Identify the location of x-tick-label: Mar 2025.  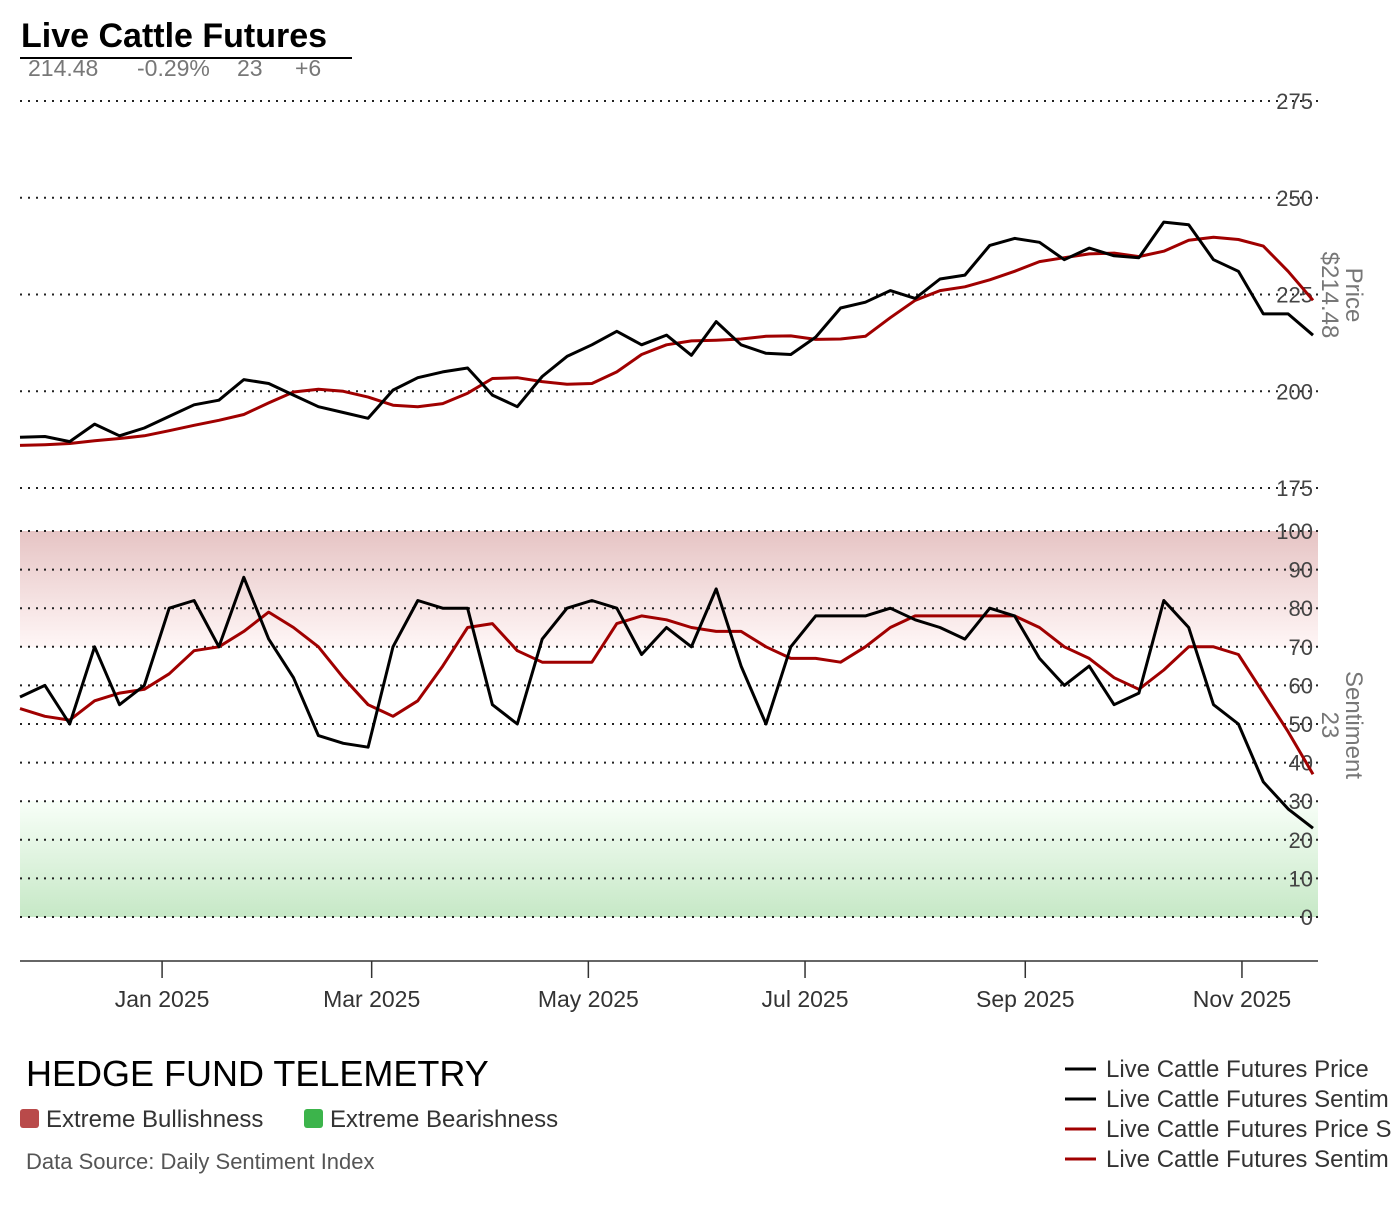
(371, 999).